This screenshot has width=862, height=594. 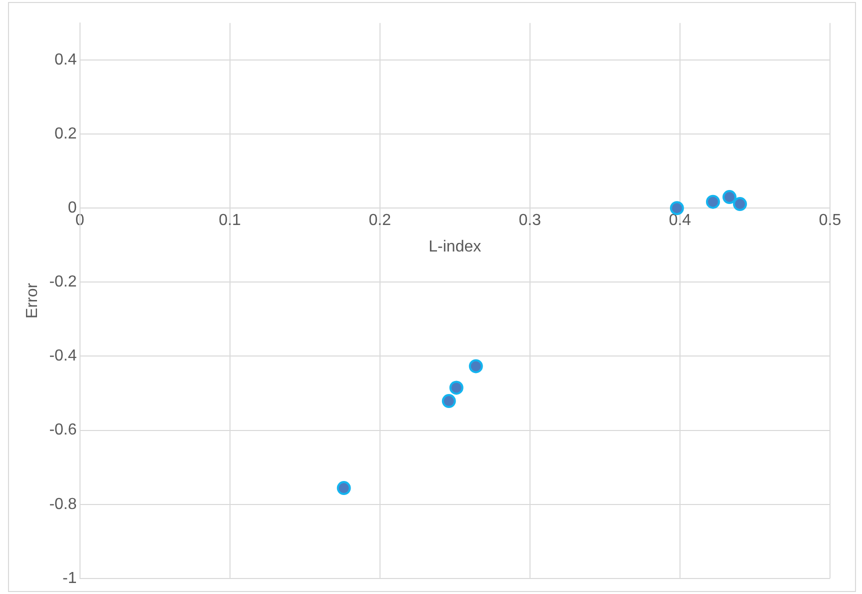 I want to click on x-tick-label: 0.3, so click(x=530, y=221).